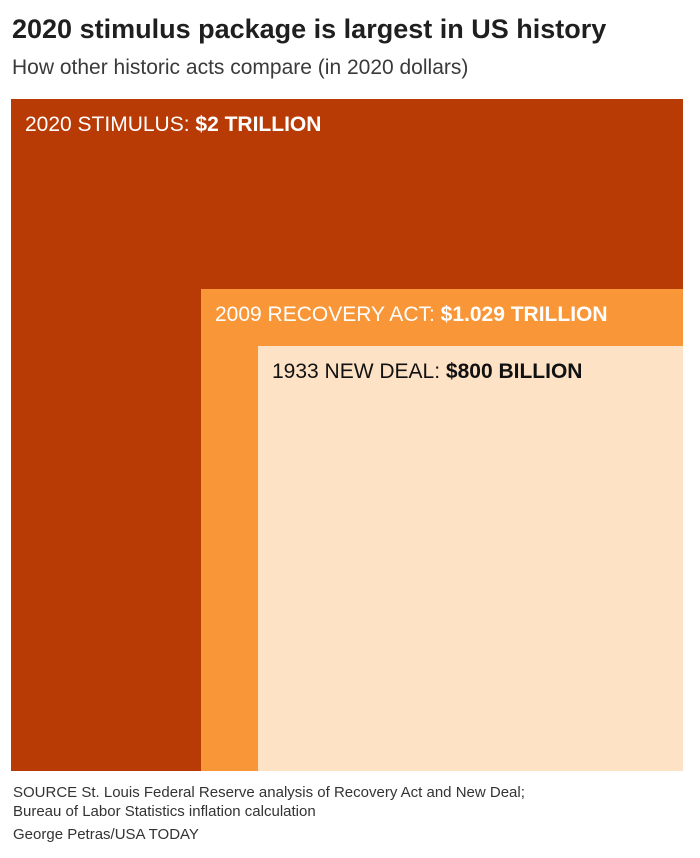 This screenshot has width=700, height=858. I want to click on series-value: $800 BILLION, so click(514, 371).